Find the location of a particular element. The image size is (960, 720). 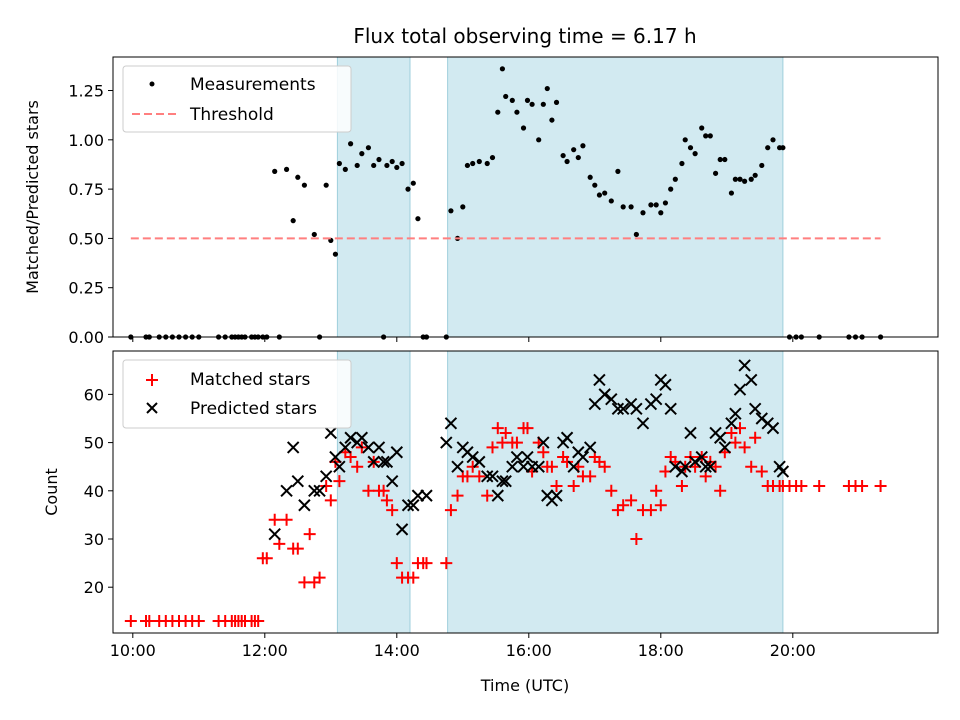

bottom-x-tick-label-0: 10:00 is located at coordinates (133, 650).